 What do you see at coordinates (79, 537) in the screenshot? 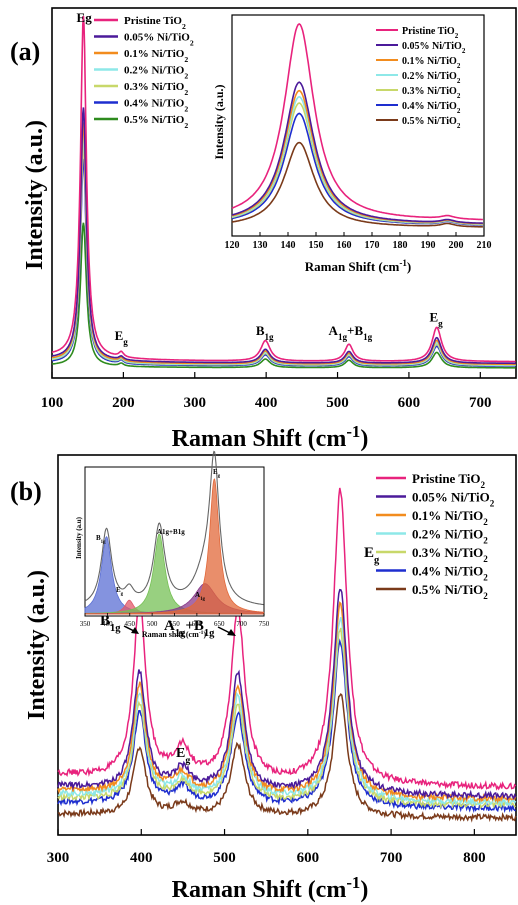
I see `inset-y-axis-label: Intensity (a.u)` at bounding box center [79, 537].